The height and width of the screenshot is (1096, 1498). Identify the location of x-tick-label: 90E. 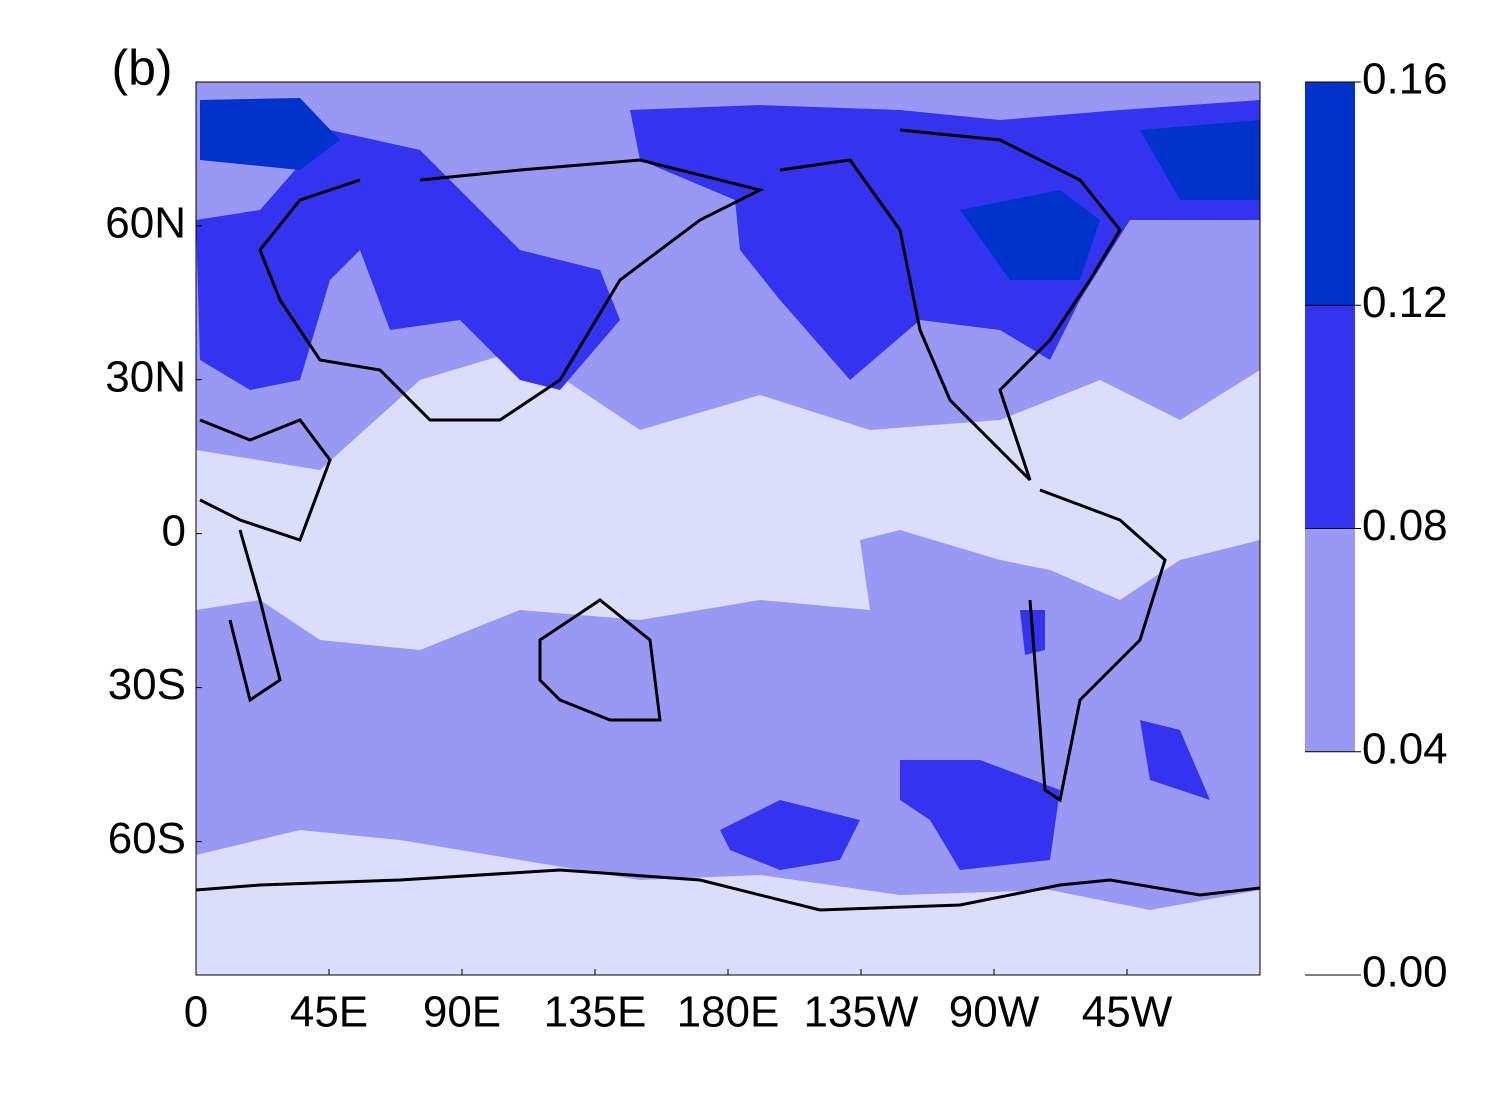
(462, 1012).